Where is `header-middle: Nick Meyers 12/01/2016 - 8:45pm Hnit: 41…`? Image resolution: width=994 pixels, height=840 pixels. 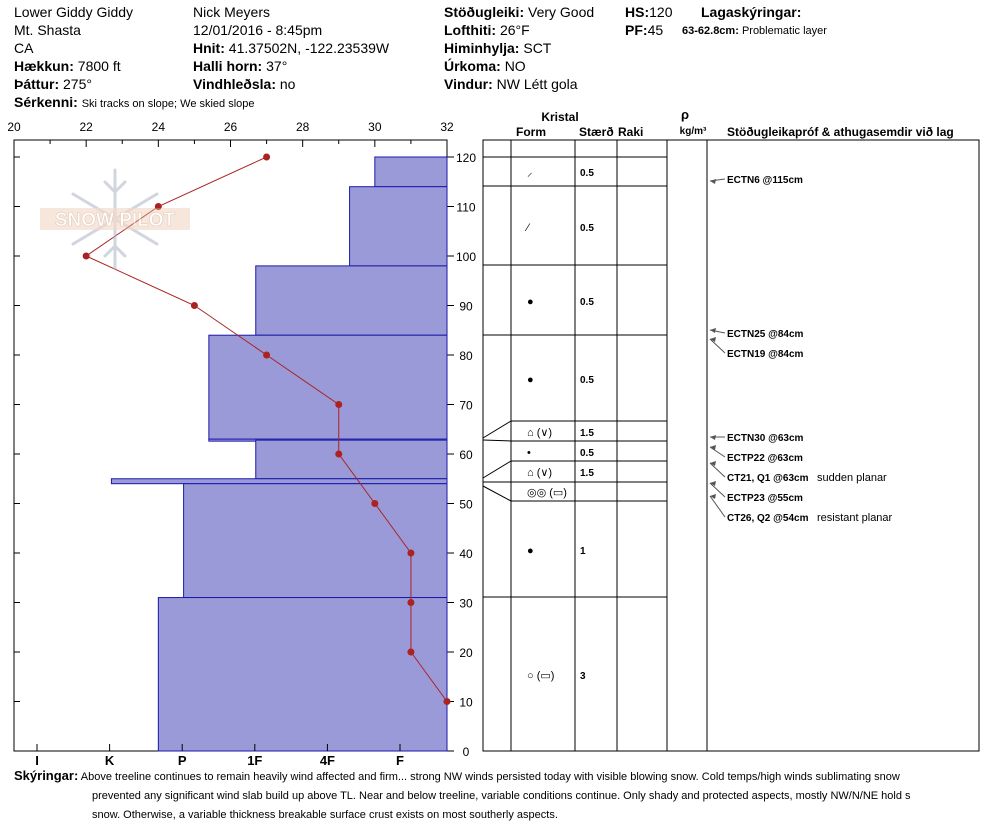 header-middle: Nick Meyers 12/01/2016 - 8:45pm Hnit: 41… is located at coordinates (291, 48).